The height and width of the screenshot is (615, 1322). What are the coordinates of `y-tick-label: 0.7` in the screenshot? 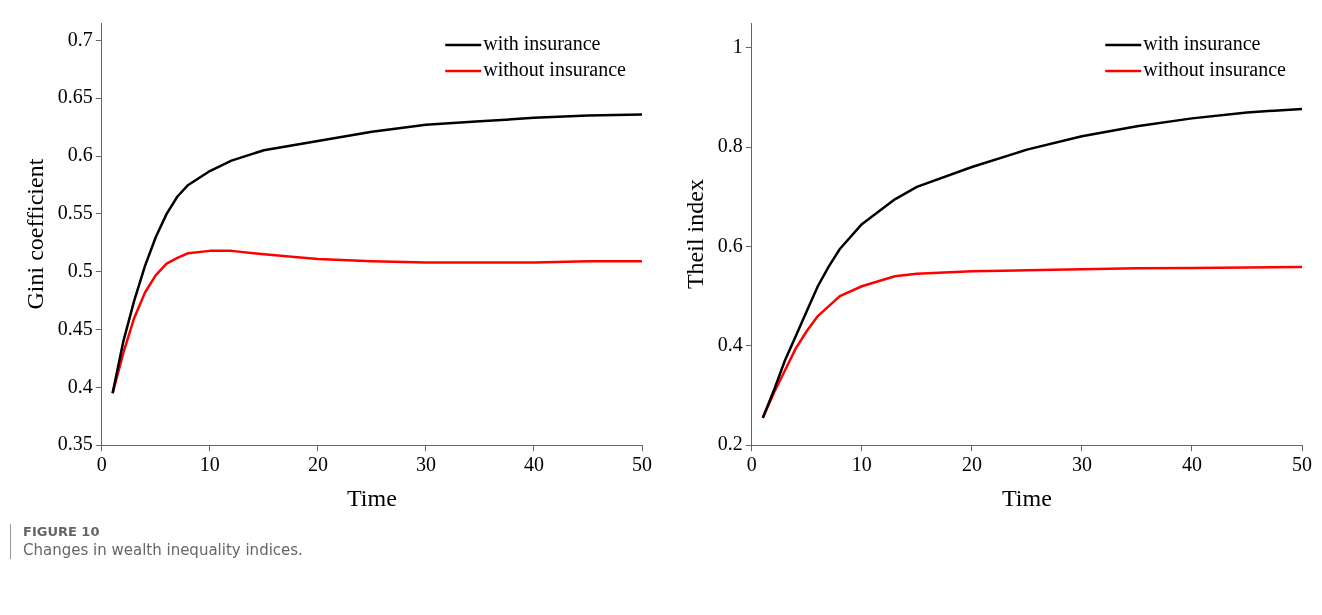 It's located at (80, 38).